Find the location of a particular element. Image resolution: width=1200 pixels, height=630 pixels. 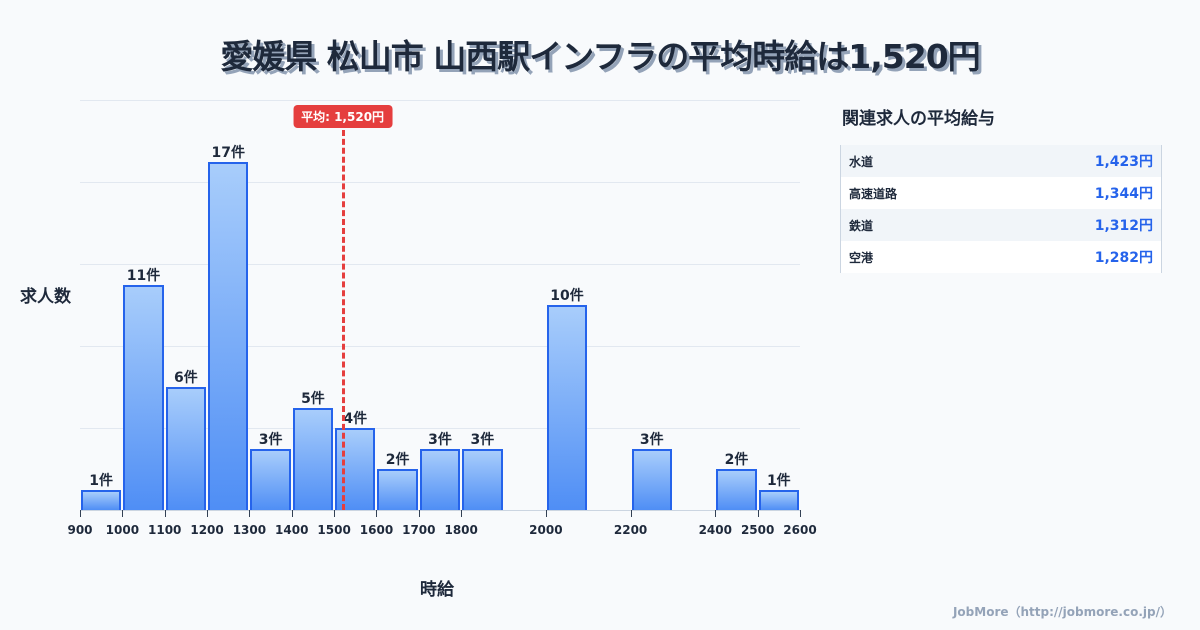

x-tick-label: 900 is located at coordinates (80, 530).